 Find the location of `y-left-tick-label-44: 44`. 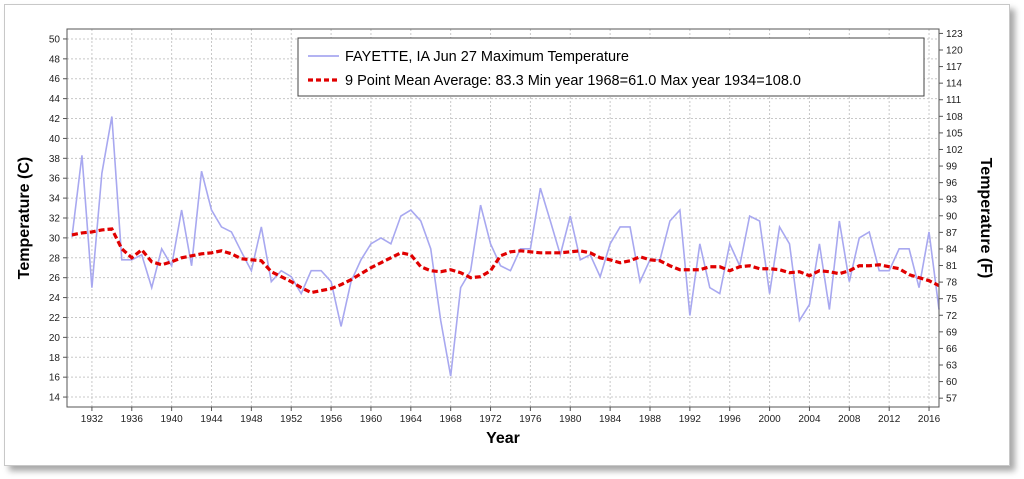

y-left-tick-label-44: 44 is located at coordinates (55, 99).